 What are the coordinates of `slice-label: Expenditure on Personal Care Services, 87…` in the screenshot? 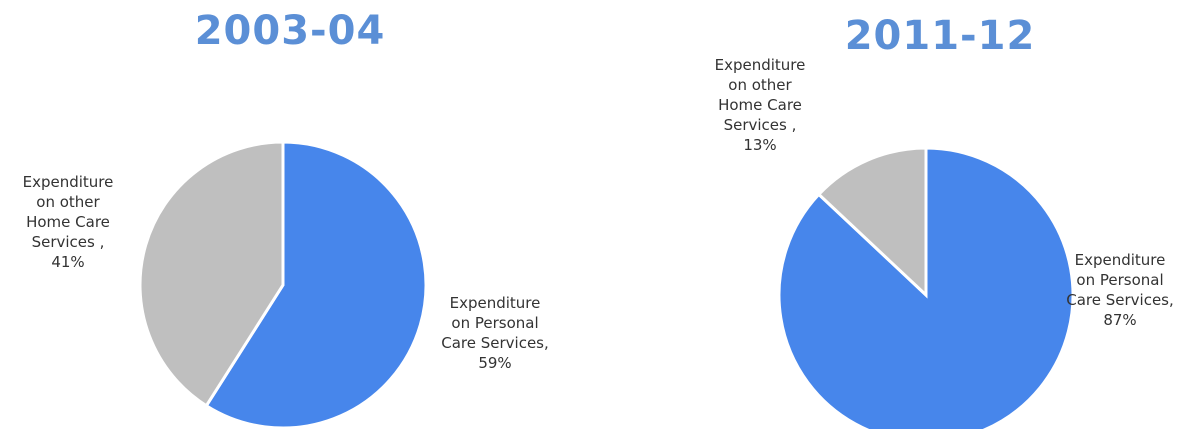 It's located at (1120, 290).